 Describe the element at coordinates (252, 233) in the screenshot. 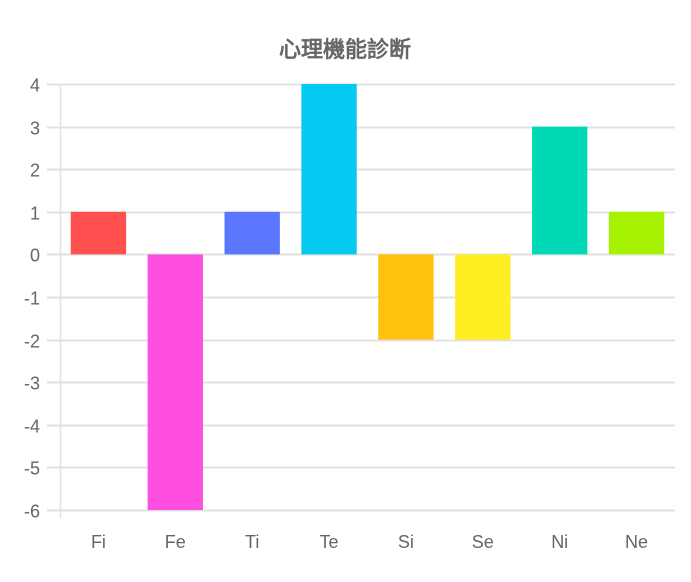

I see `bar-ti` at that location.